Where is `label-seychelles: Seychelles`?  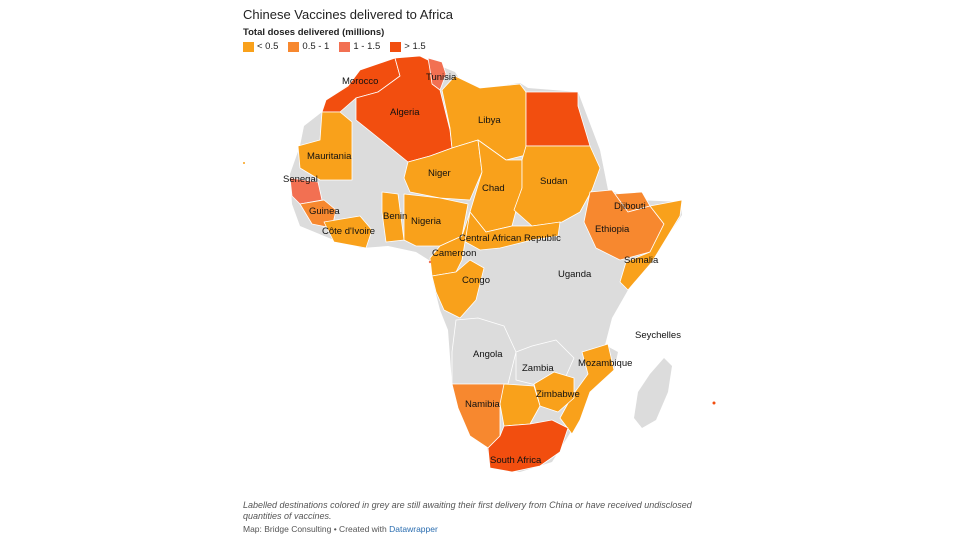
label-seychelles: Seychelles is located at coordinates (658, 335).